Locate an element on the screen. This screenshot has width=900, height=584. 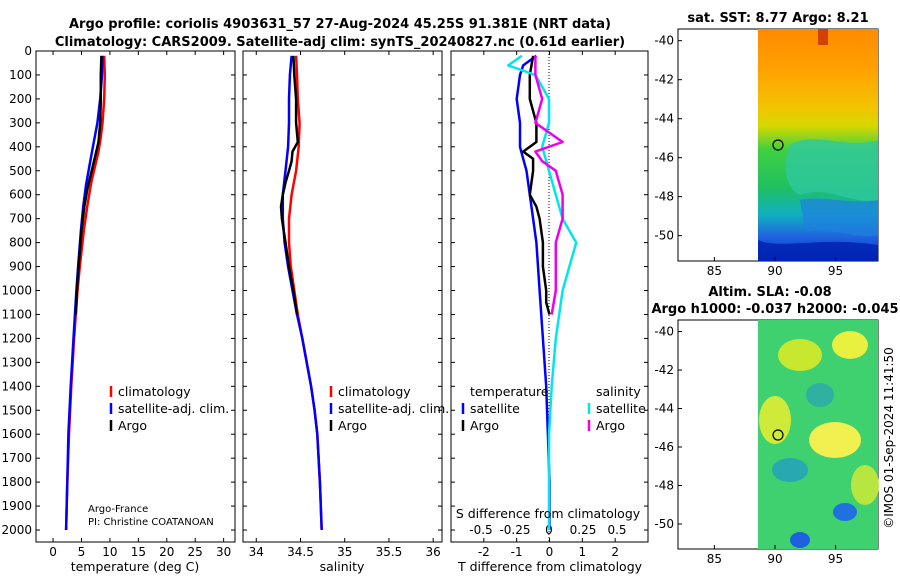
sst-cold-eddy is located at coordinates (839, 217).